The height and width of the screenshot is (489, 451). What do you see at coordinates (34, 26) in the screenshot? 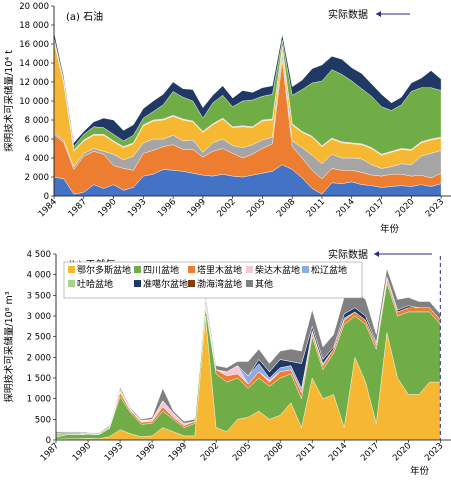
I see `y-tick-label: 18 000` at bounding box center [34, 26].